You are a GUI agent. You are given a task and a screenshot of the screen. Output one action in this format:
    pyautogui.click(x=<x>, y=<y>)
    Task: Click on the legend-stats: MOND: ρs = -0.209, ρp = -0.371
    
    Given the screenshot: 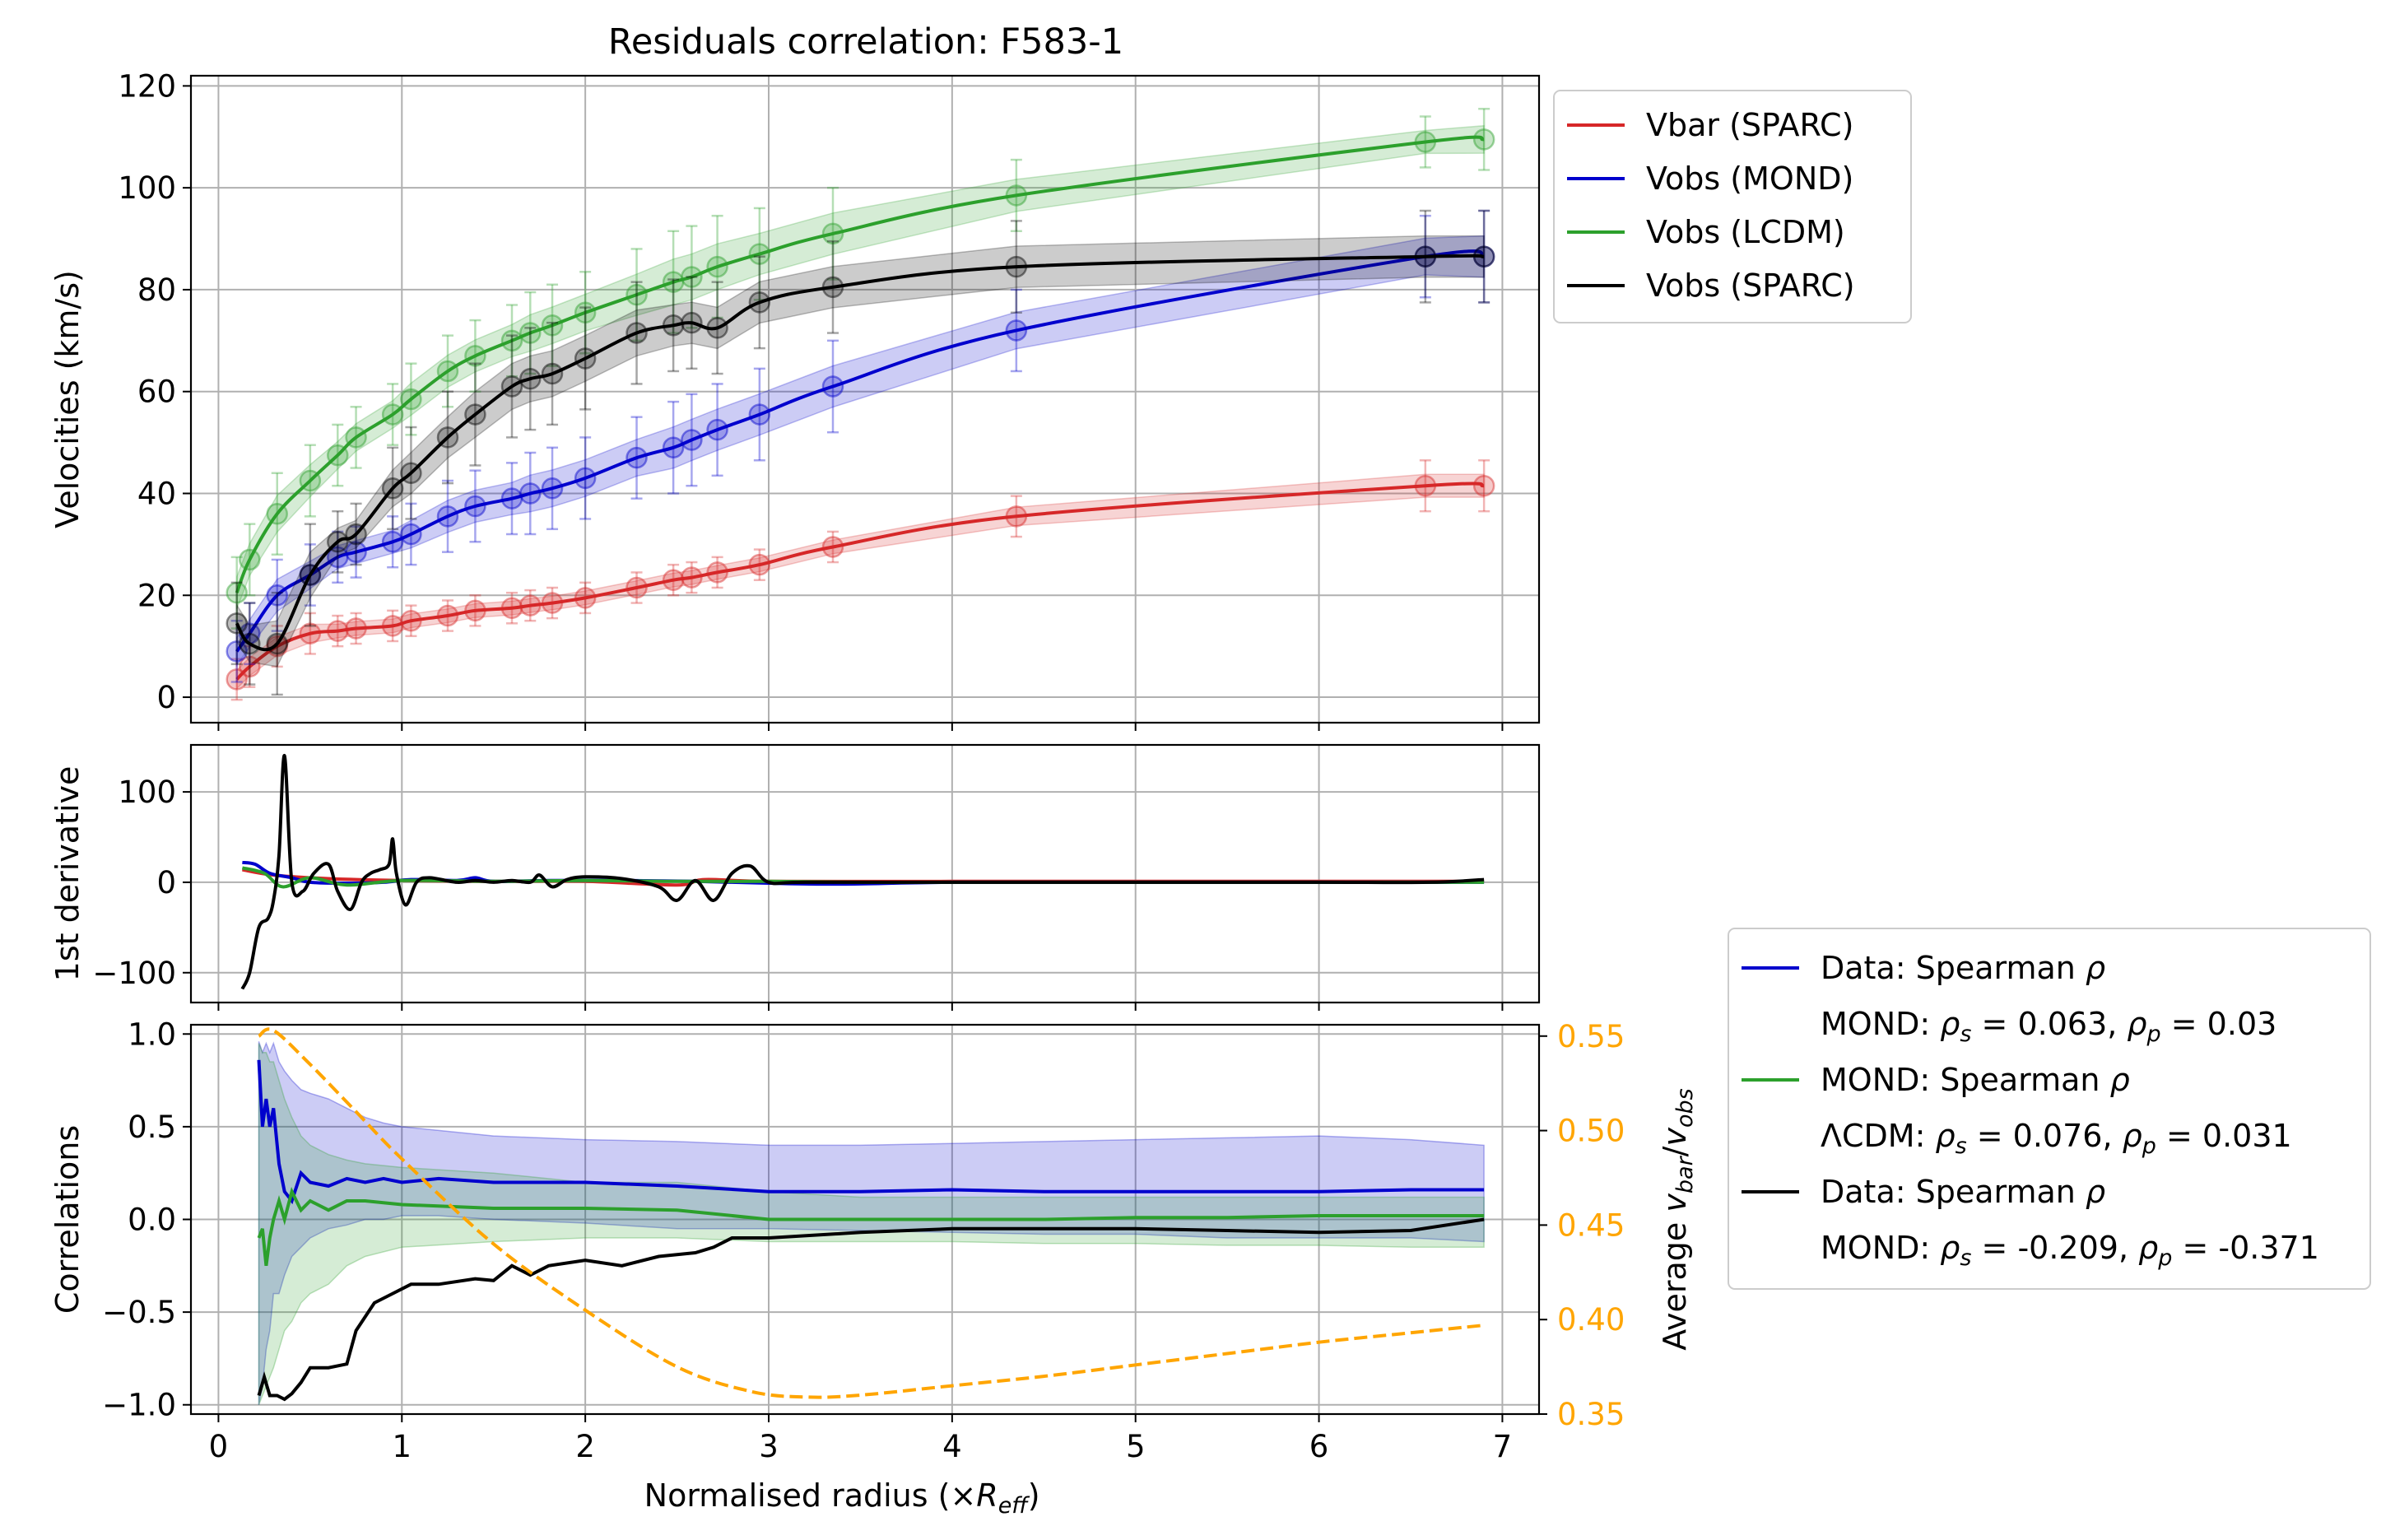 What is the action you would take?
    pyautogui.click(x=2070, y=1251)
    